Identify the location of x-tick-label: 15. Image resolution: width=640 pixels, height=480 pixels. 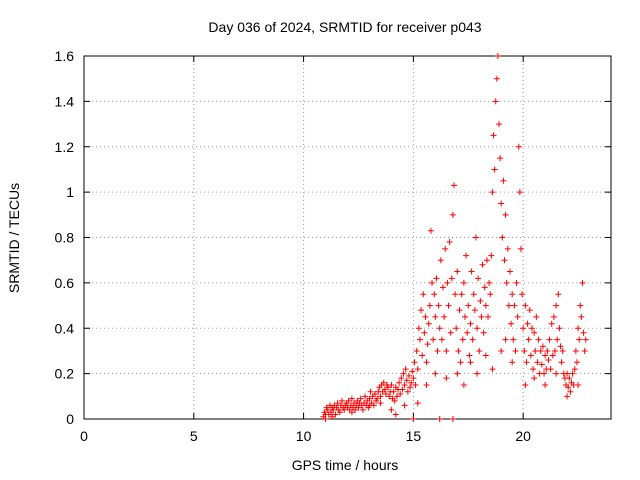
(414, 436).